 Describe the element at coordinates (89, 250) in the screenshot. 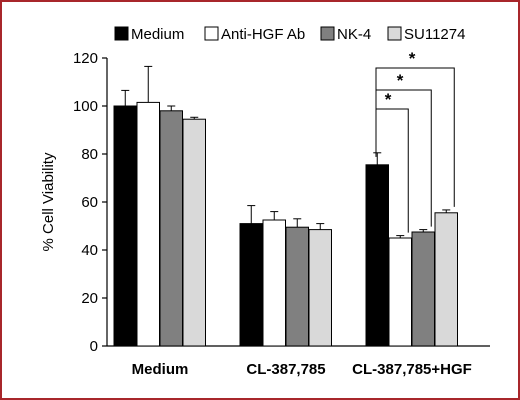

I see `y-tick-label: 40` at that location.